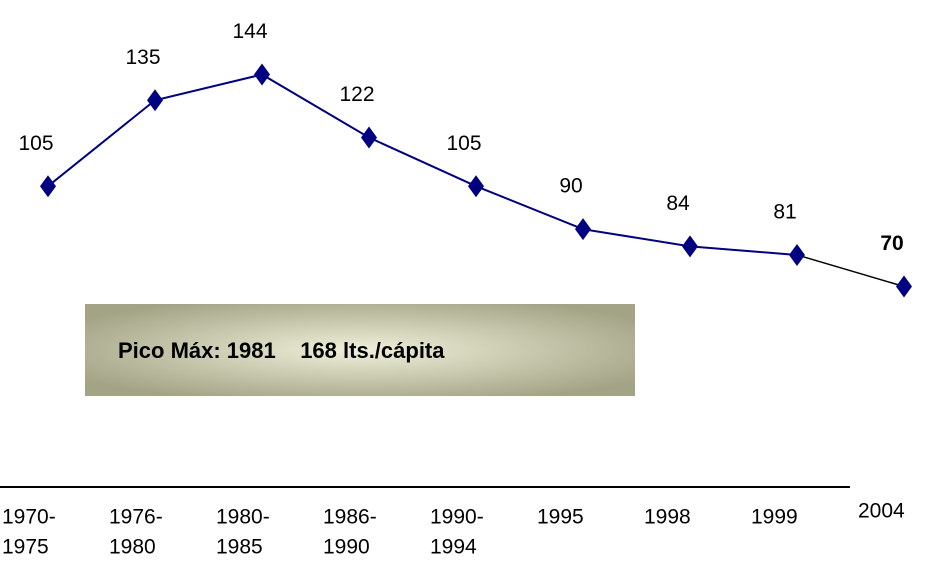  What do you see at coordinates (774, 517) in the screenshot?
I see `x-tick-label: 1999` at bounding box center [774, 517].